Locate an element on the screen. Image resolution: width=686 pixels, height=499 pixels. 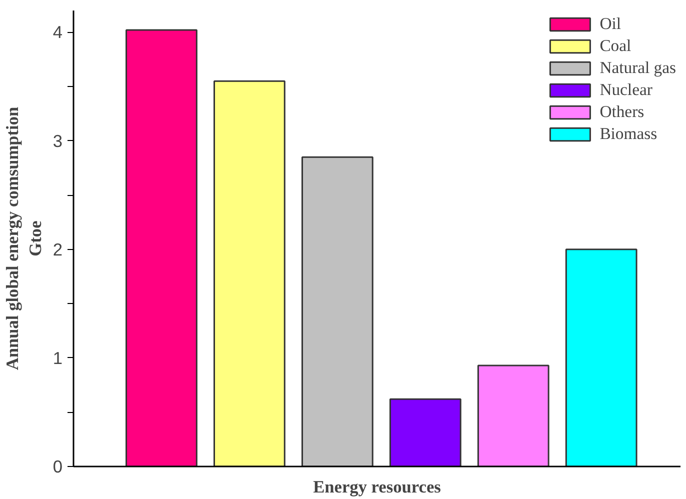
x-axis-title: Energy resources is located at coordinates (377, 487).